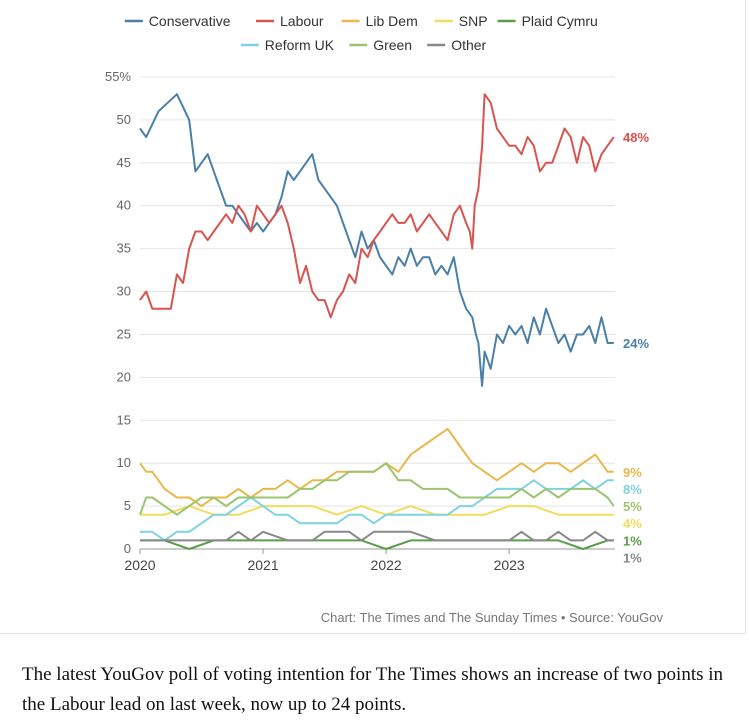 Image resolution: width=749 pixels, height=720 pixels. What do you see at coordinates (473, 21) in the screenshot?
I see `legend-label: SNP` at bounding box center [473, 21].